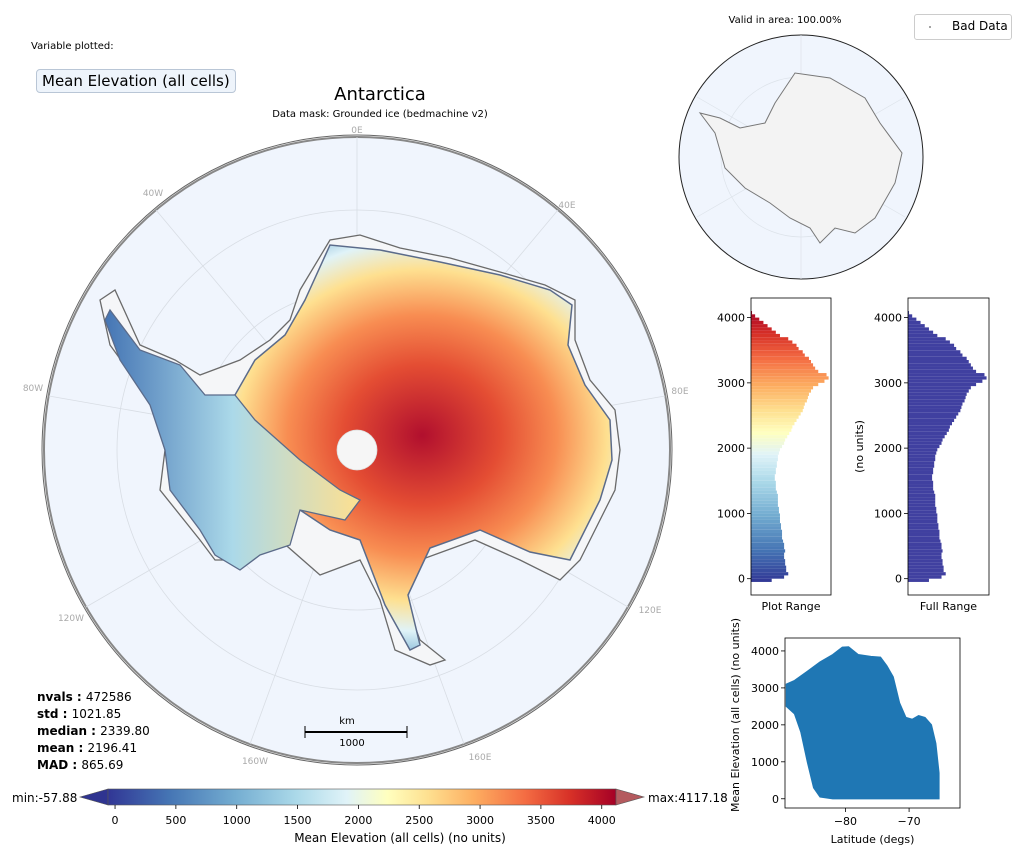  What do you see at coordinates (898, 579) in the screenshot?
I see `hist-ytick-label: 0` at bounding box center [898, 579].